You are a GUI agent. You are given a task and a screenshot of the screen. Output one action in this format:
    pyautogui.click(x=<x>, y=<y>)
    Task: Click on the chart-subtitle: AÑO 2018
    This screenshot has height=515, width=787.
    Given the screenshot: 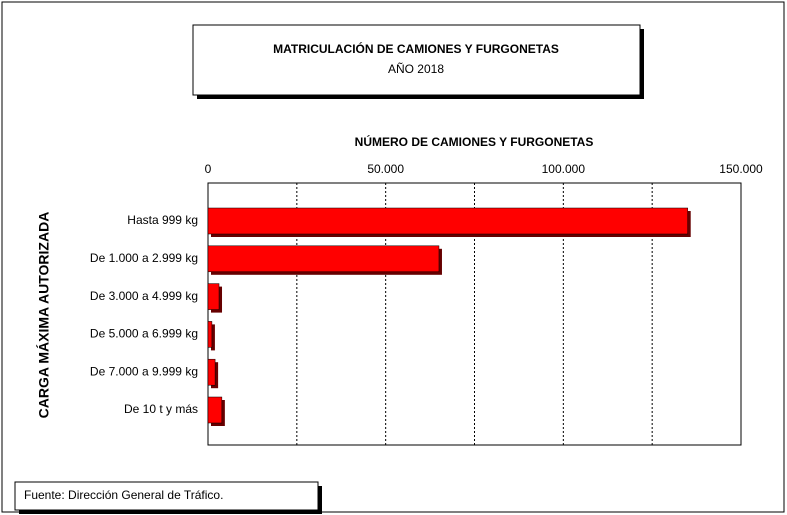 What is the action you would take?
    pyautogui.click(x=416, y=69)
    